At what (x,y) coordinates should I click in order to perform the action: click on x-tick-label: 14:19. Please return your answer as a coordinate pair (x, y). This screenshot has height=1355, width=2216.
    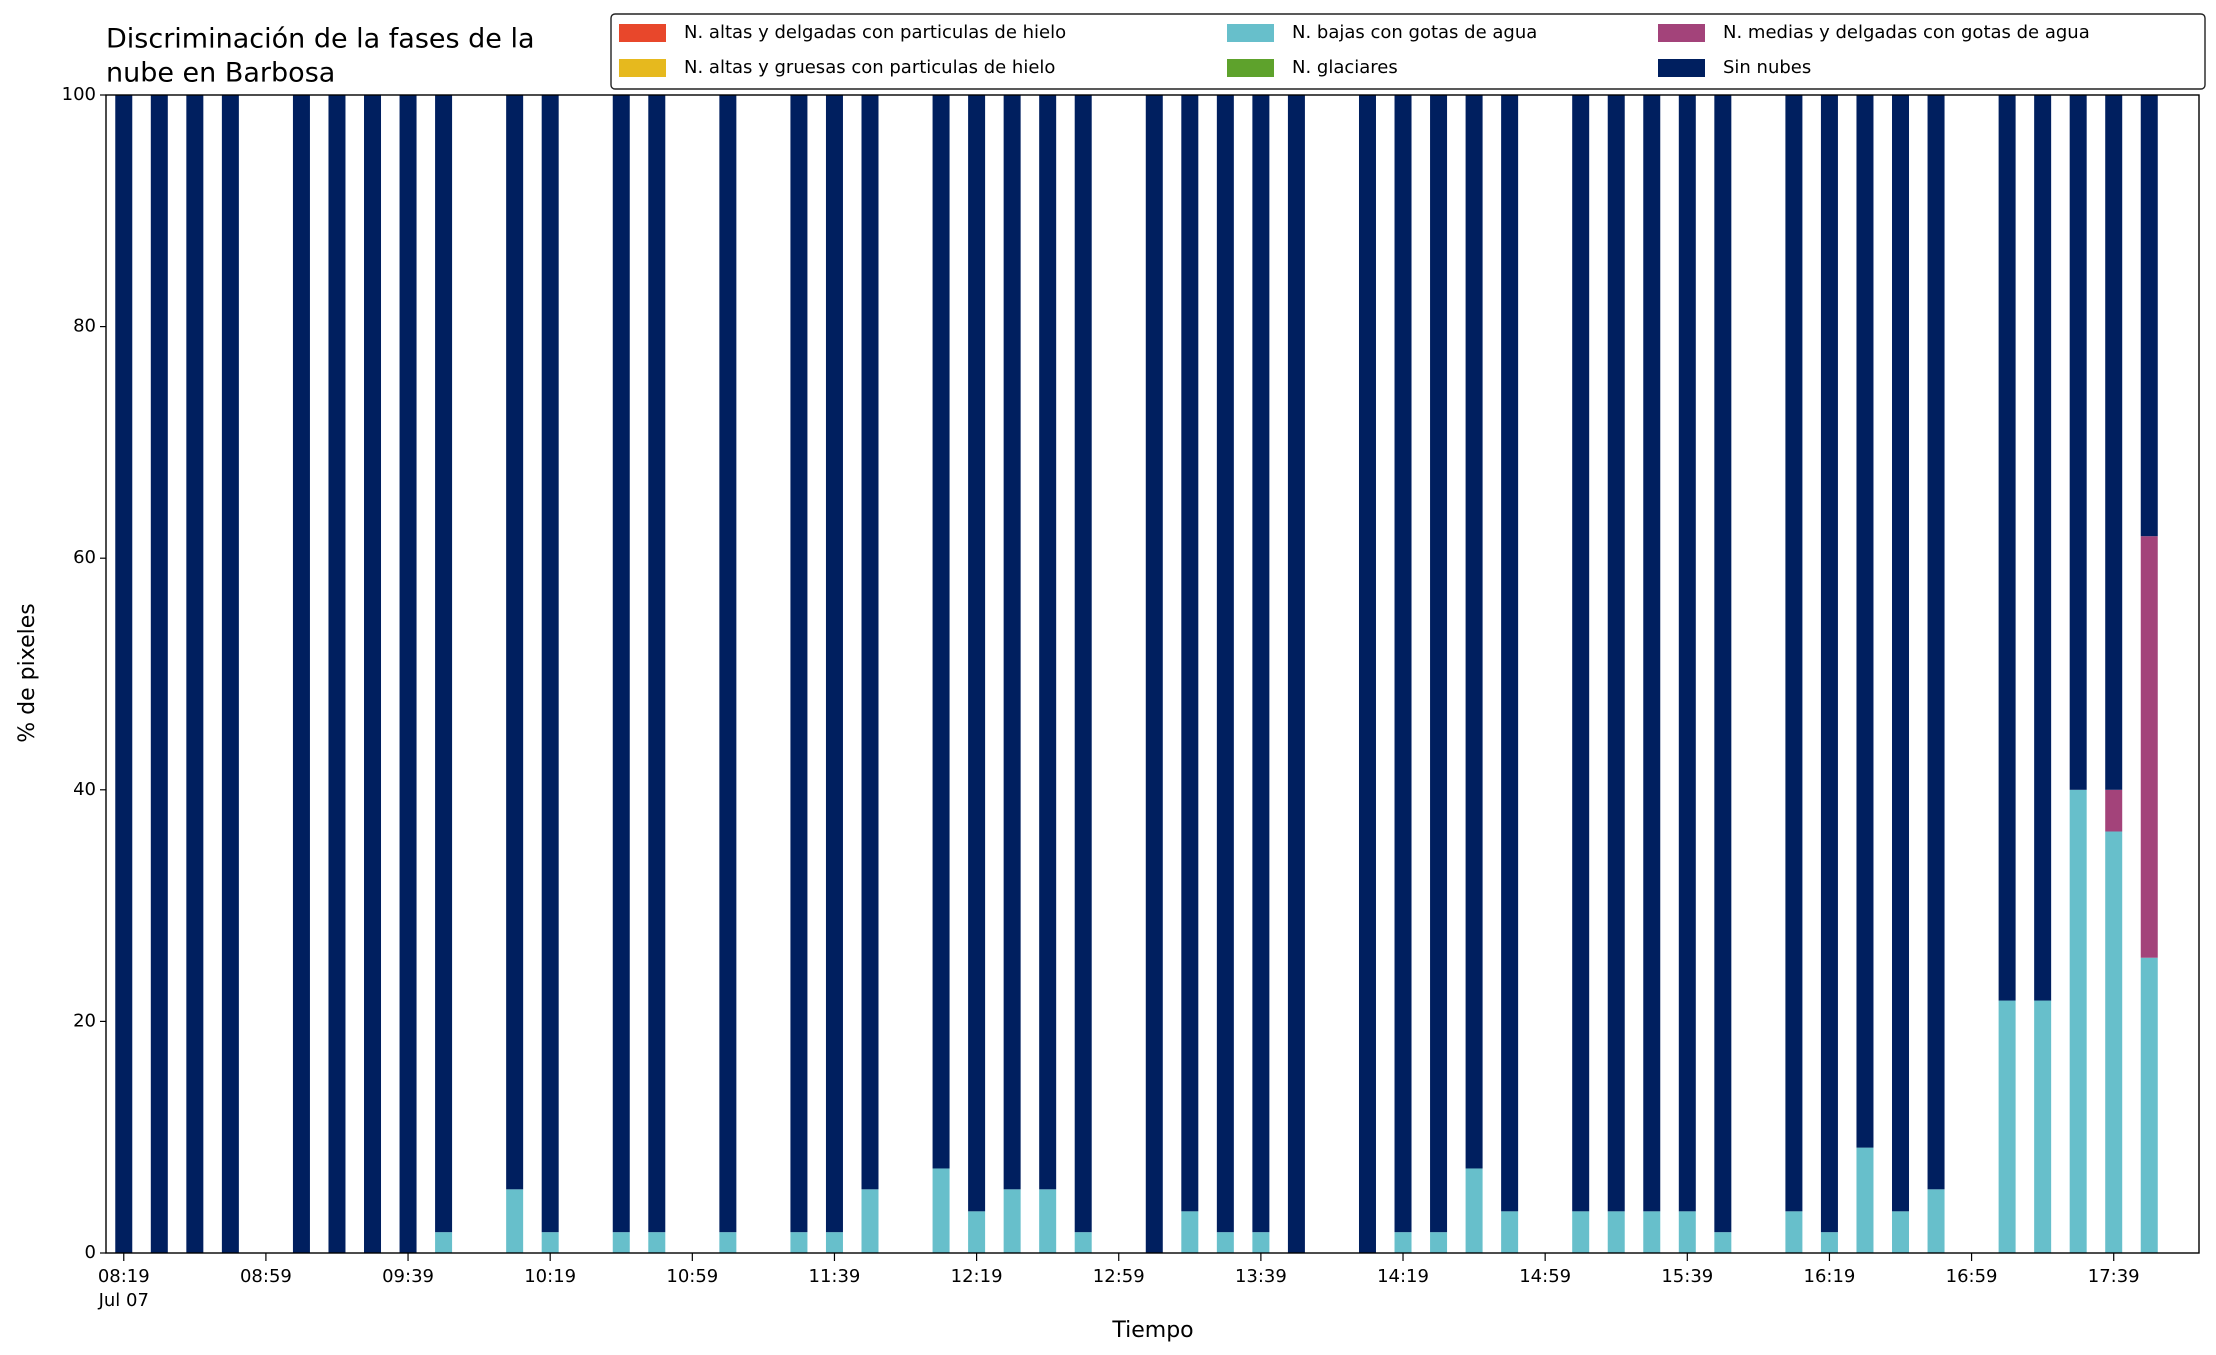
    Looking at the image, I should click on (1403, 1276).